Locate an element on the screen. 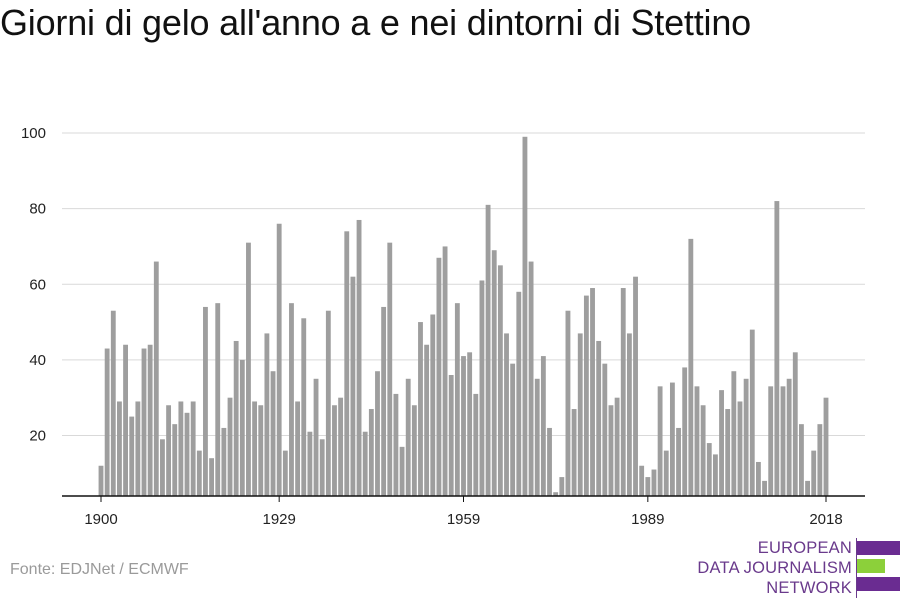  edjnet-logo: EUROPEAN DATA JOURNALISM NETWORK is located at coordinates (798, 568).